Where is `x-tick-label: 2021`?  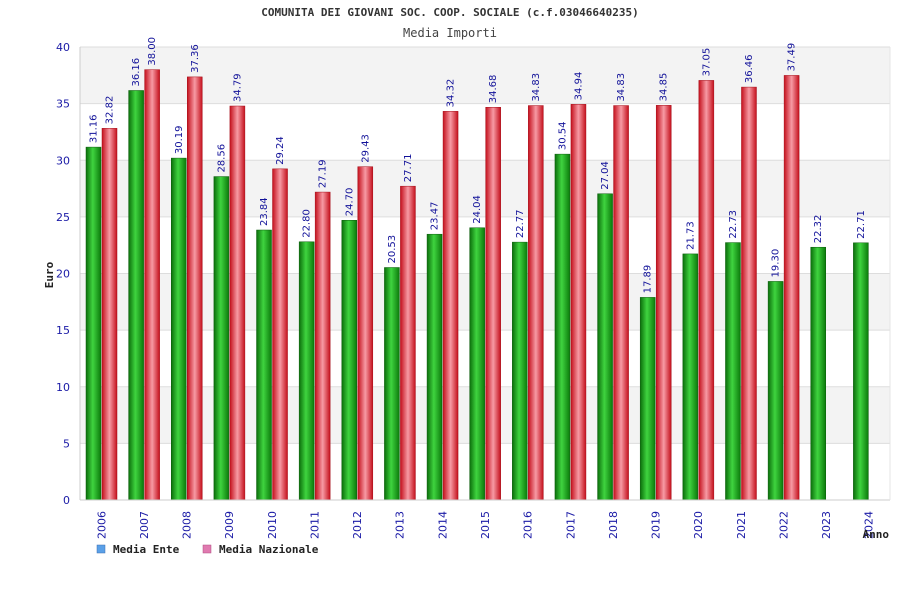
x-tick-label: 2021 is located at coordinates (741, 525).